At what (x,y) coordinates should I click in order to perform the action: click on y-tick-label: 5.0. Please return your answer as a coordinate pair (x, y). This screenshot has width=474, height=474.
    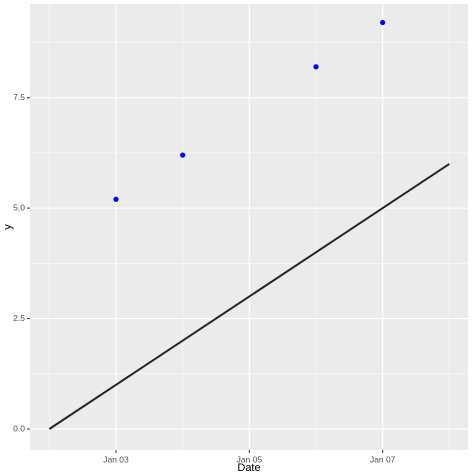
    Looking at the image, I should click on (19, 207).